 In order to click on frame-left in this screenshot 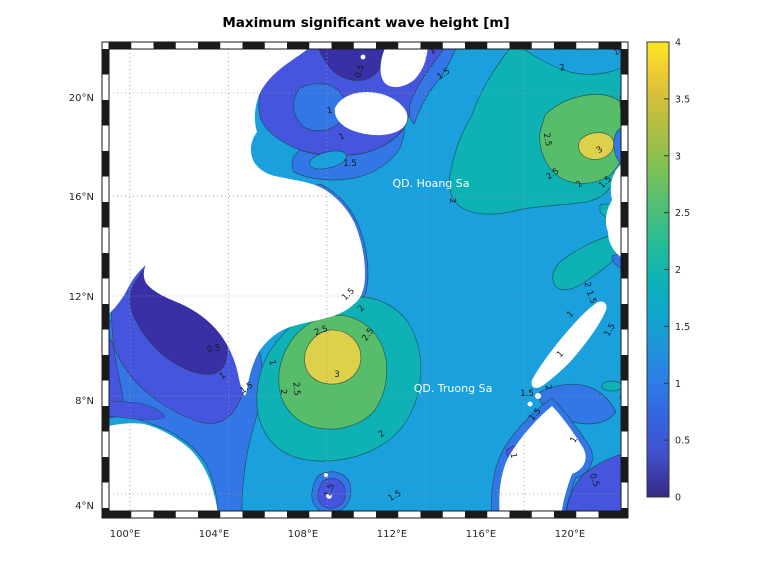, I will do `click(105, 280)`.